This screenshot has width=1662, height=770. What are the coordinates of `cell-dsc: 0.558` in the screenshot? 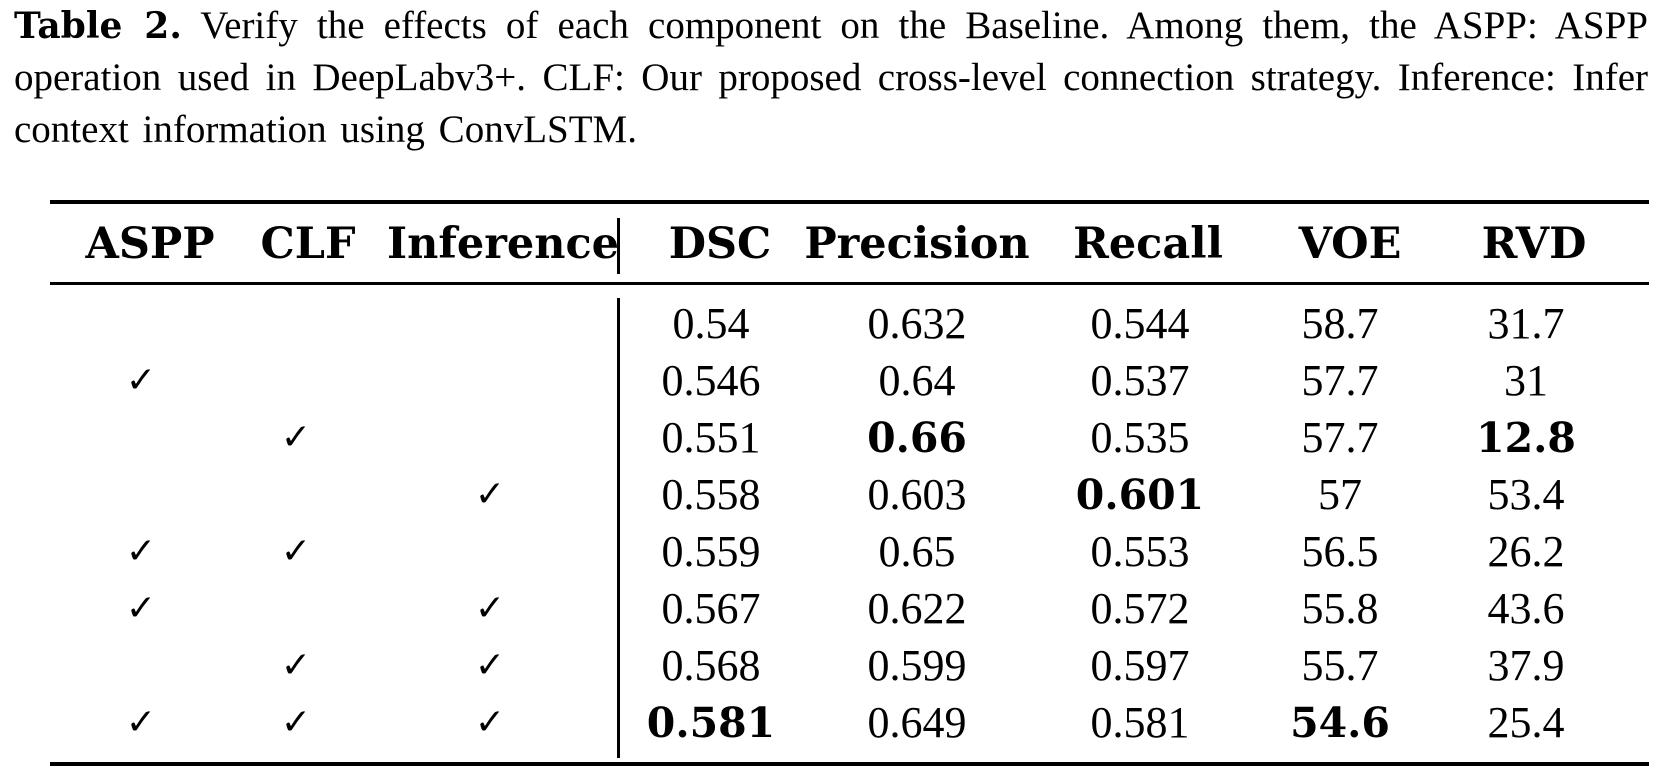 It's located at (711, 494).